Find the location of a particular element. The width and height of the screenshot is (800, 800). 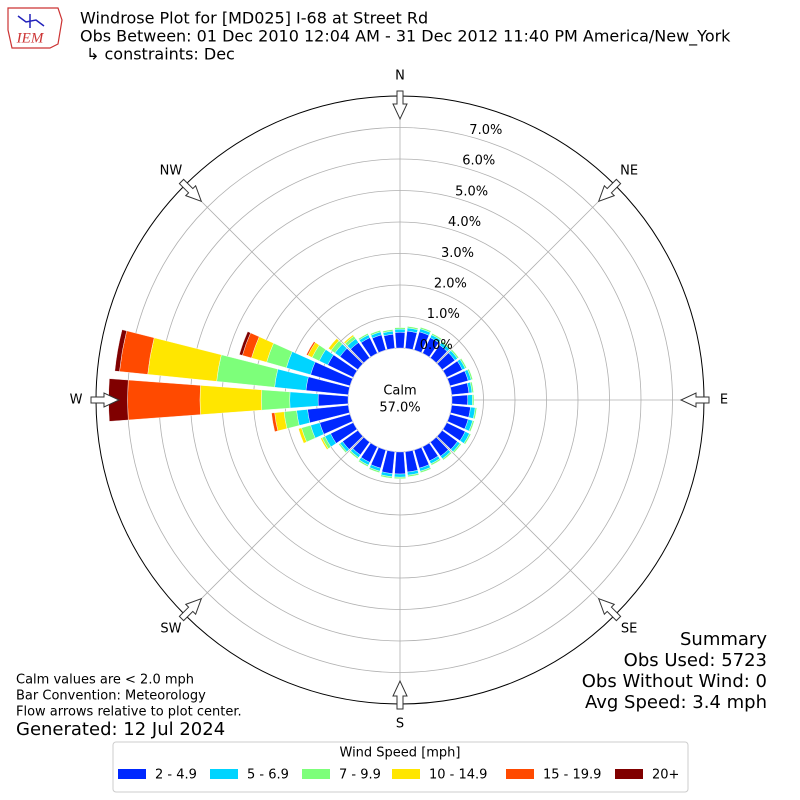

direction-label: S is located at coordinates (400, 724).